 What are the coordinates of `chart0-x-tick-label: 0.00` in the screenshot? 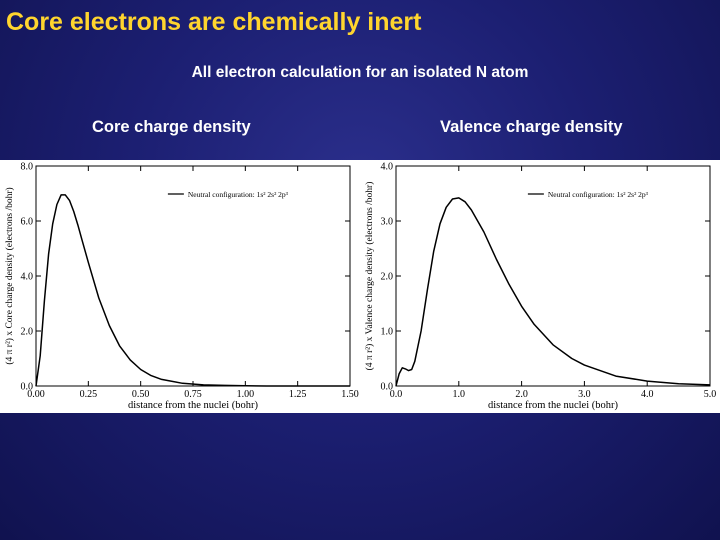 It's located at (36, 394).